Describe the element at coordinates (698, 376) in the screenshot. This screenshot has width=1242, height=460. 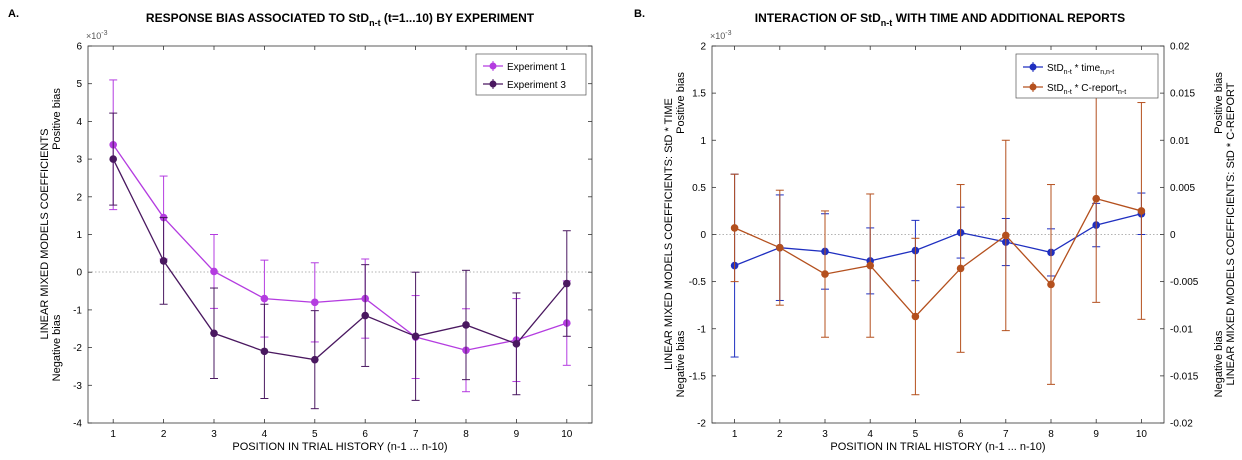
I see `y-tick-left-label: -1.5` at that location.